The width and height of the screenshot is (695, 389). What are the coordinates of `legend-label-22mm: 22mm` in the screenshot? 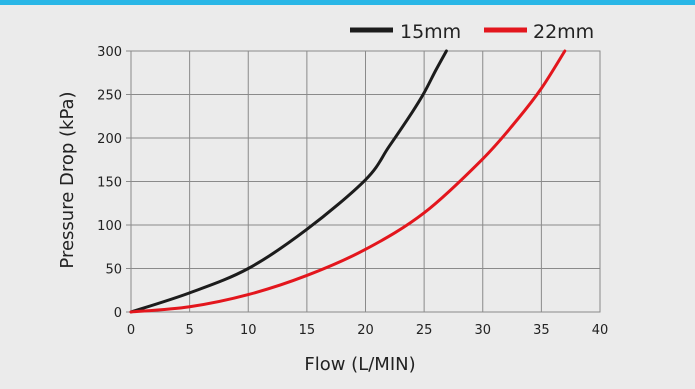 It's located at (563, 32).